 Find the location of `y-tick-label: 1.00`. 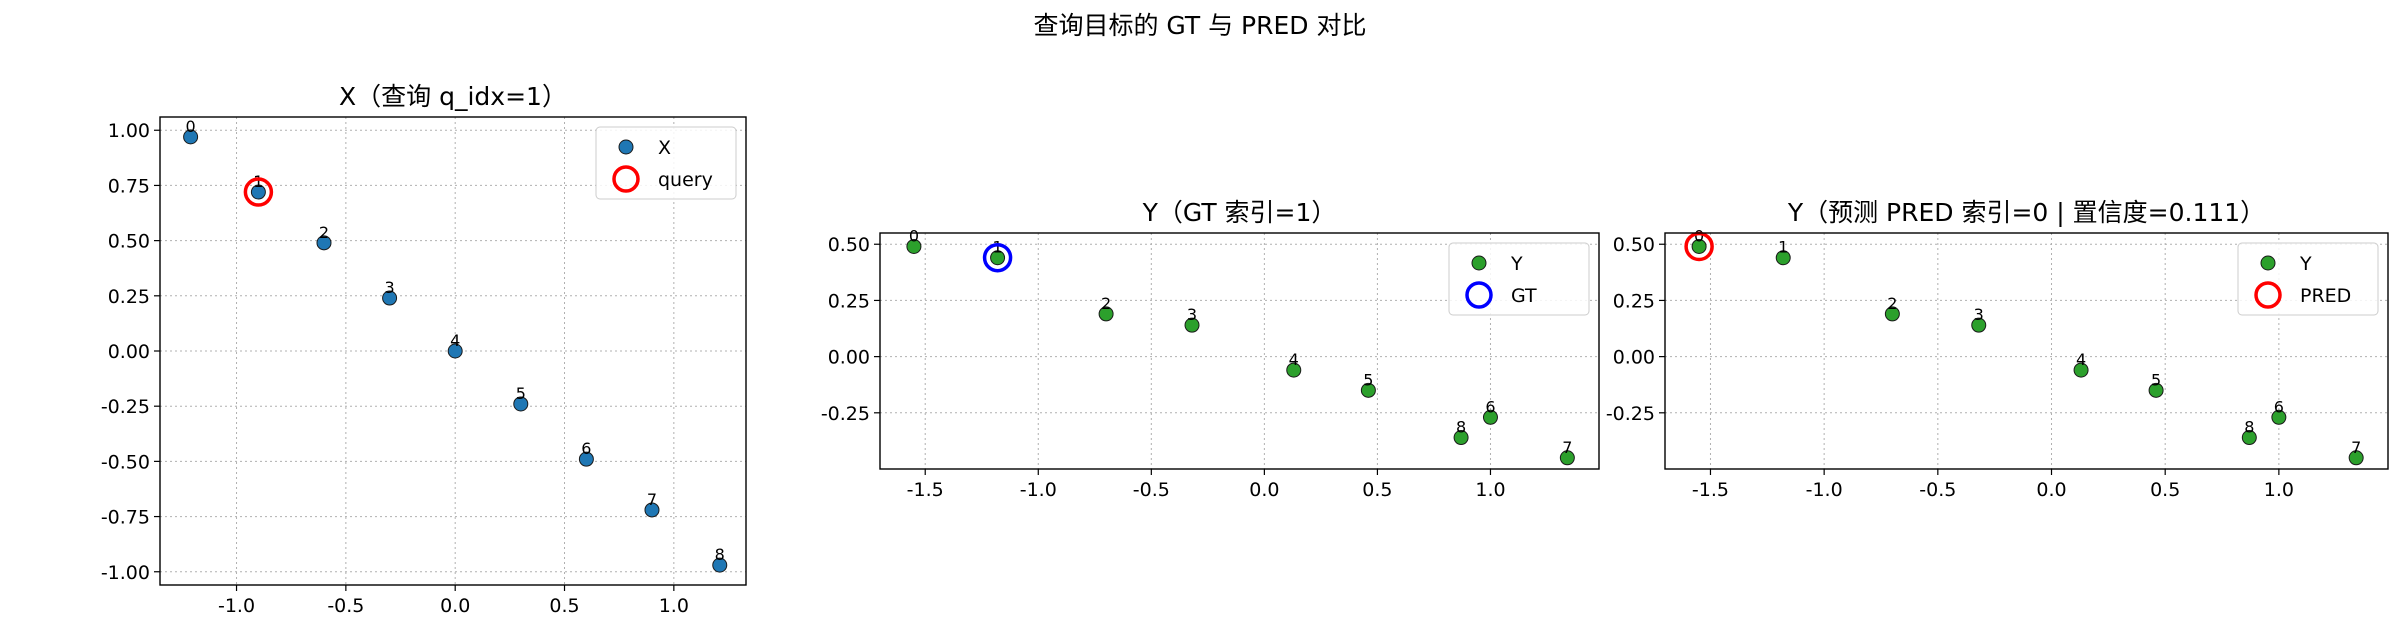

y-tick-label: 1.00 is located at coordinates (129, 131).